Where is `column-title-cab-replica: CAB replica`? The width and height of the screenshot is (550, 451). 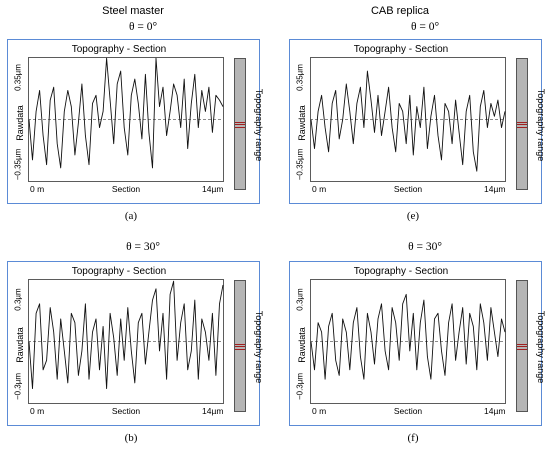
column-title-cab-replica: CAB replica is located at coordinates (400, 11).